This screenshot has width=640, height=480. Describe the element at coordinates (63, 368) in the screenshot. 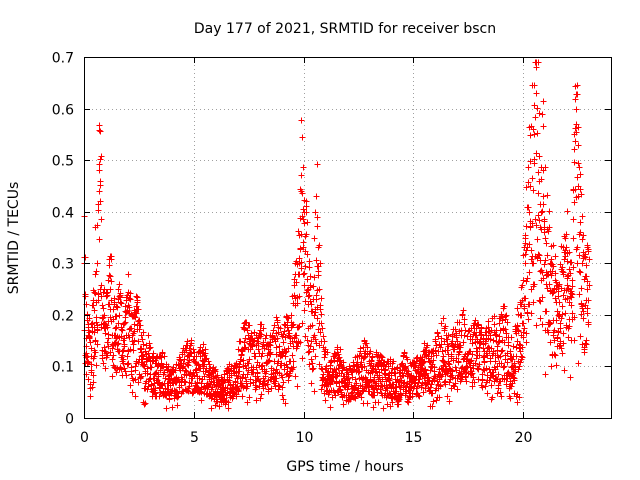

I see `y-tick-label: 0.1` at that location.